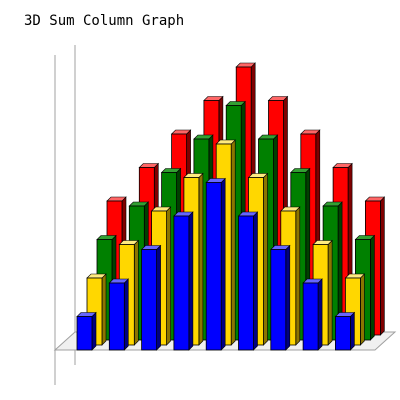  I want to click on bar-s1-c5, so click(215, 264).